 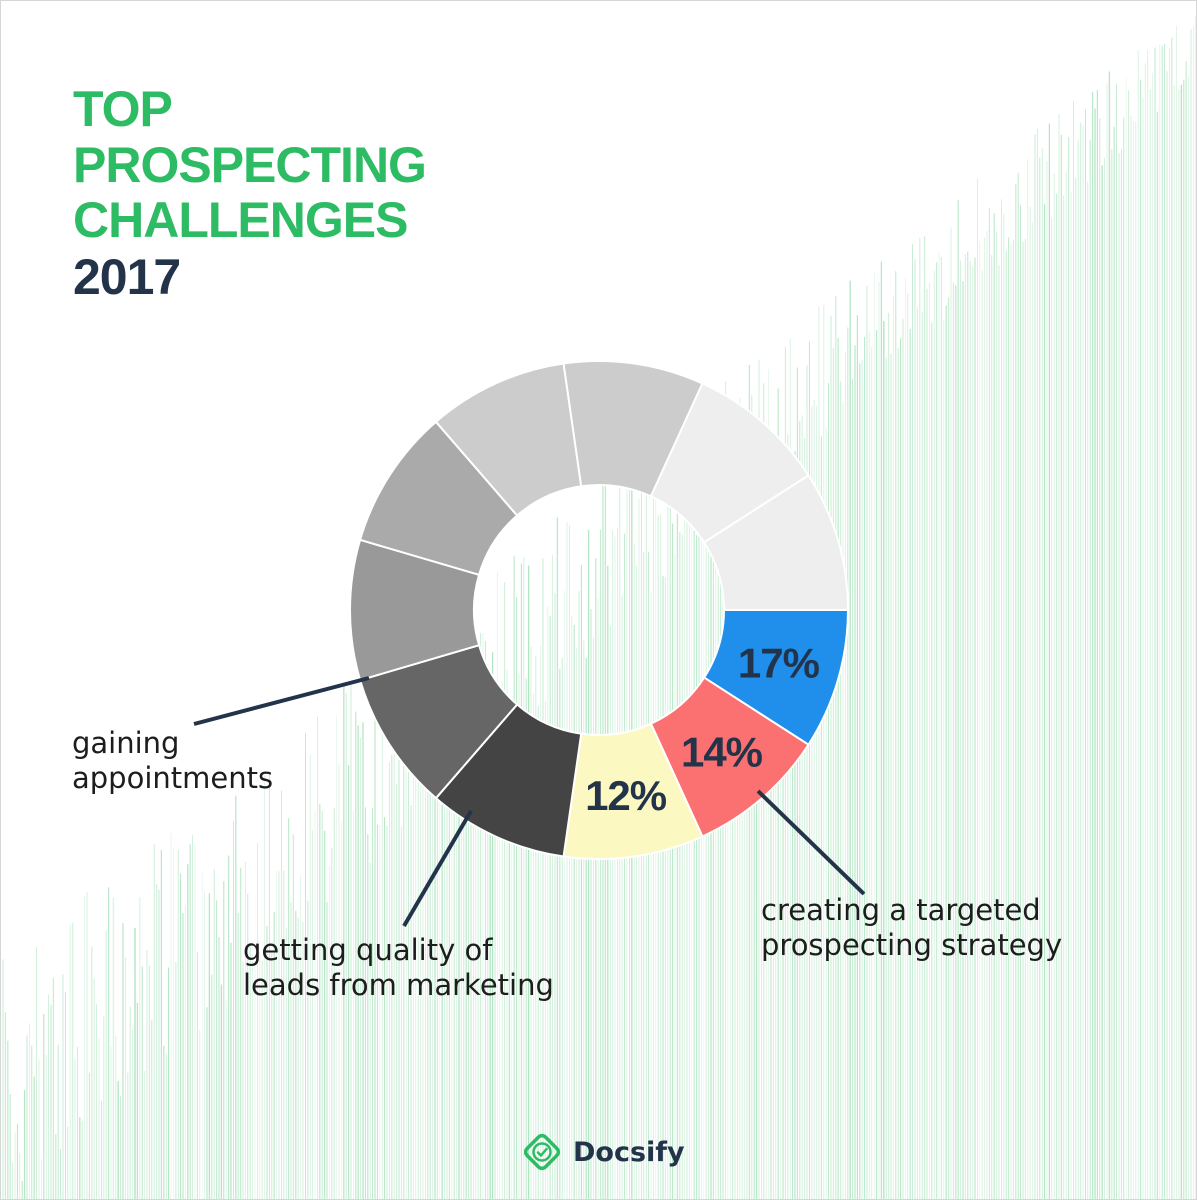 What do you see at coordinates (722, 751) in the screenshot?
I see `slice-value-label: 14%` at bounding box center [722, 751].